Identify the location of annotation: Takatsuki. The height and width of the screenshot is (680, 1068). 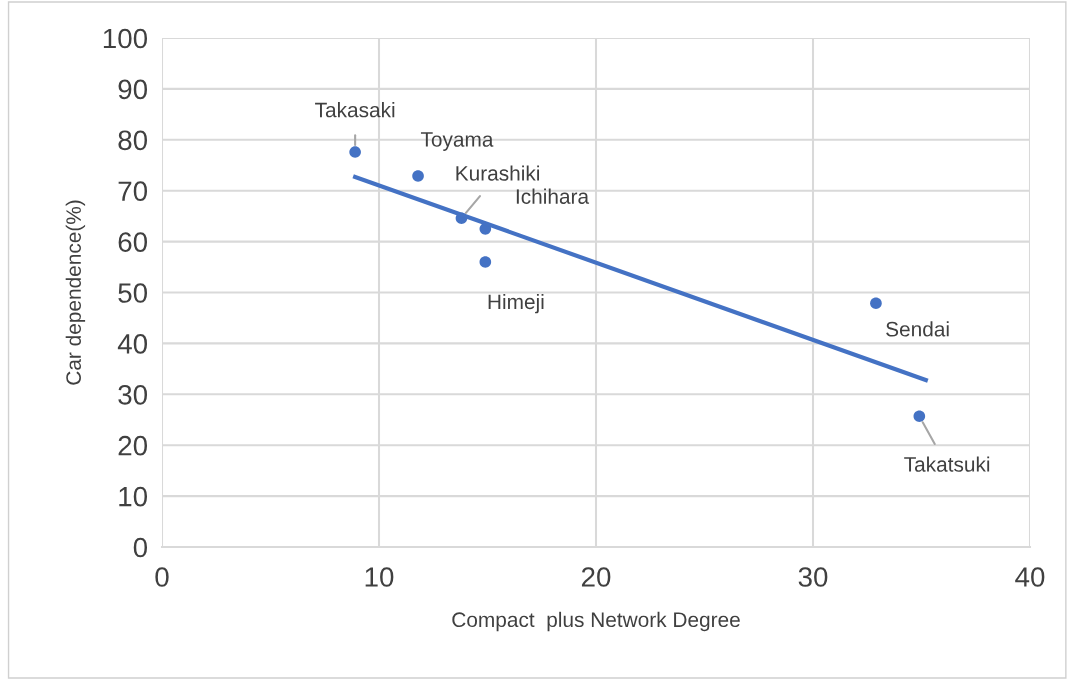
(947, 464).